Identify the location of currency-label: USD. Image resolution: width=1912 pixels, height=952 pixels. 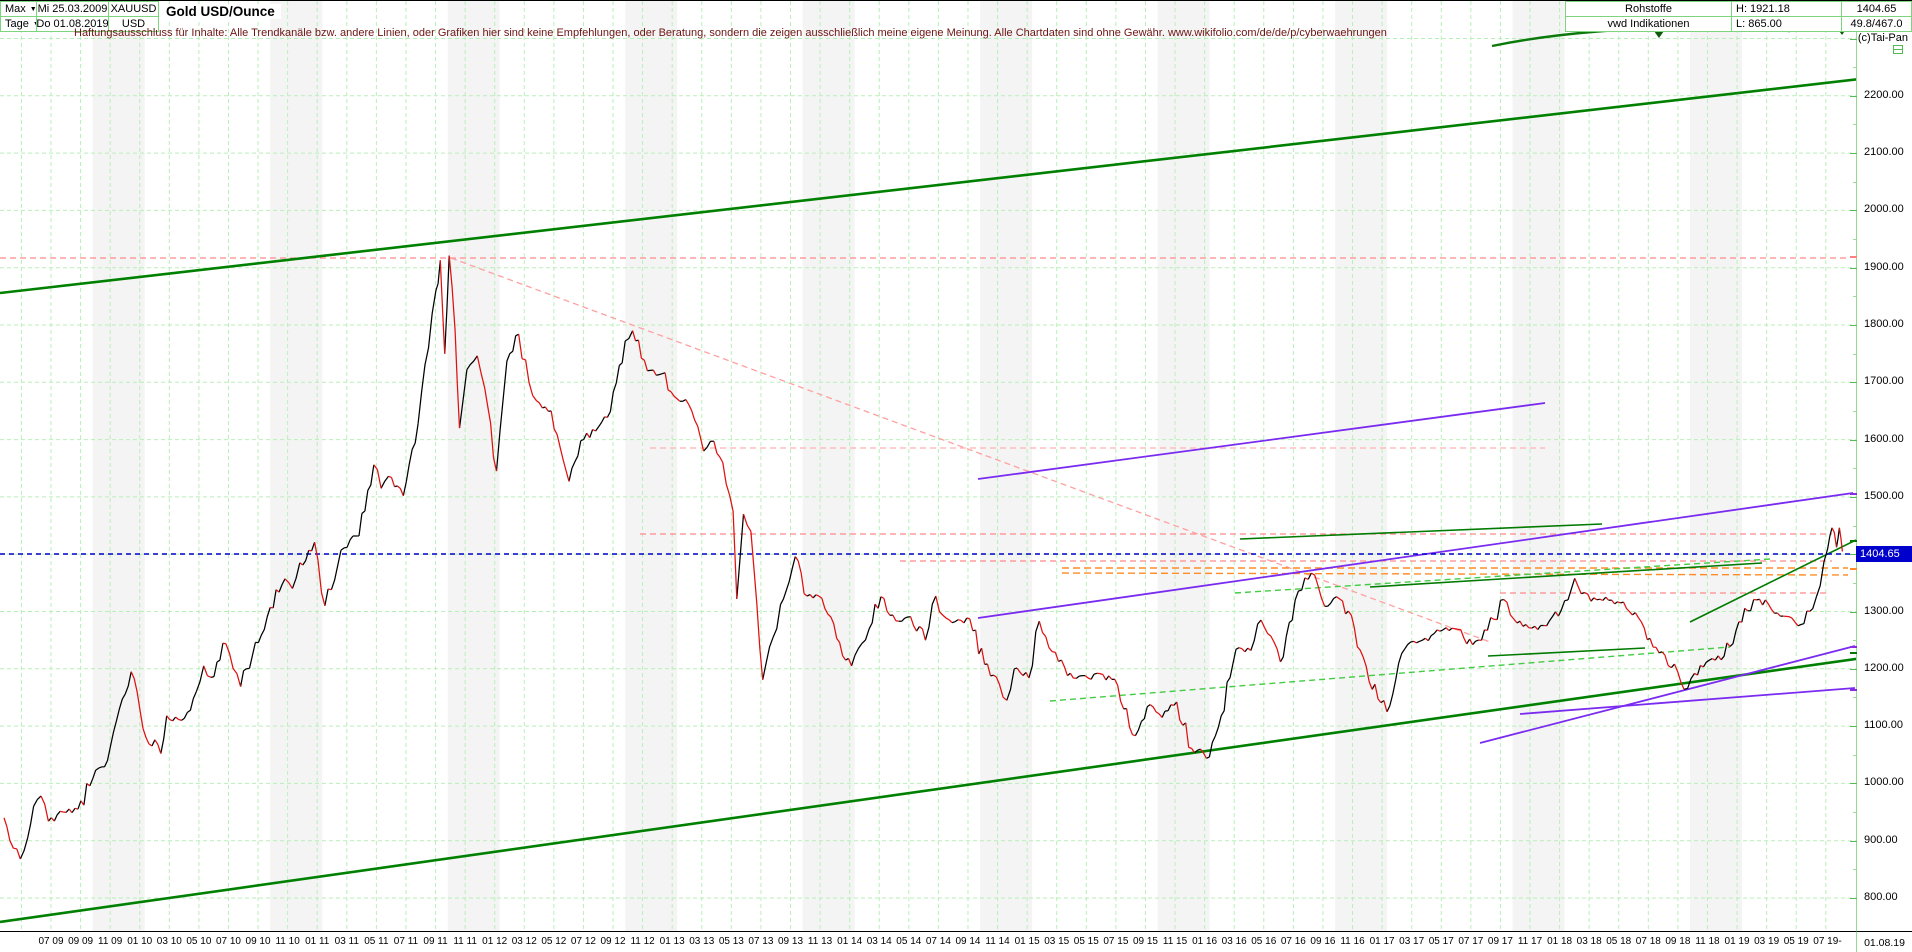
(133, 24).